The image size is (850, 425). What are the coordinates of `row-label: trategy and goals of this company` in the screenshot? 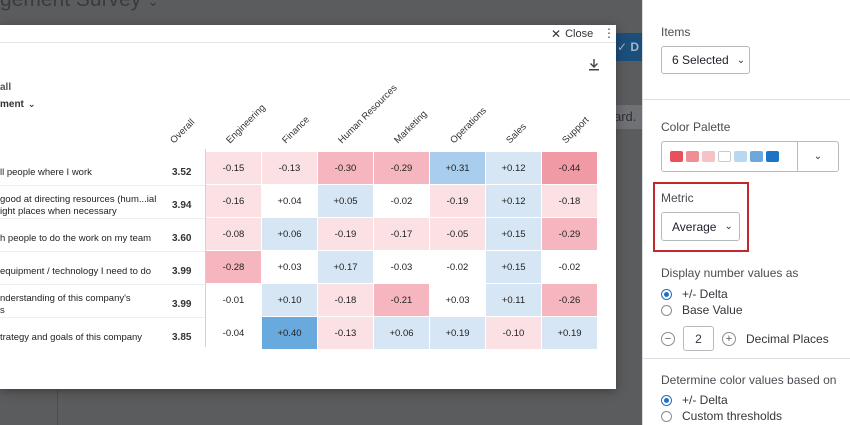 It's located at (71, 337).